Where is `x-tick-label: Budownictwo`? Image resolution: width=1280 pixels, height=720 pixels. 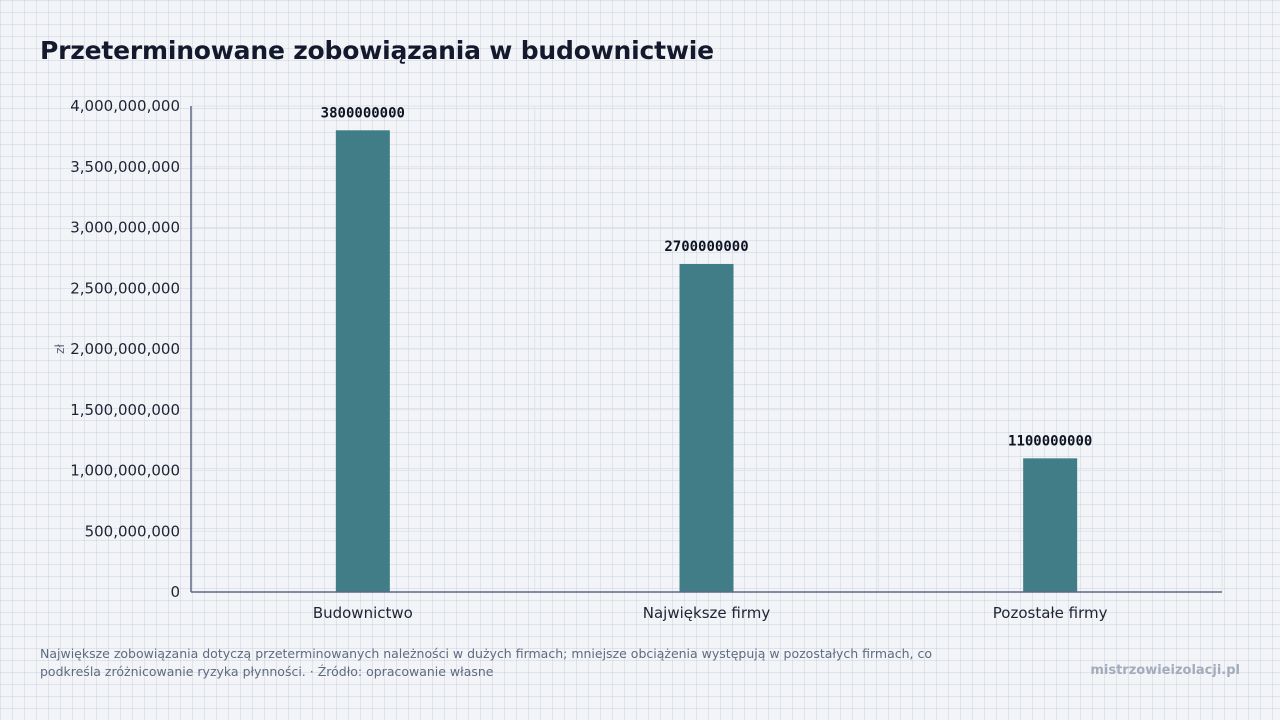
x-tick-label: Budownictwo is located at coordinates (363, 613).